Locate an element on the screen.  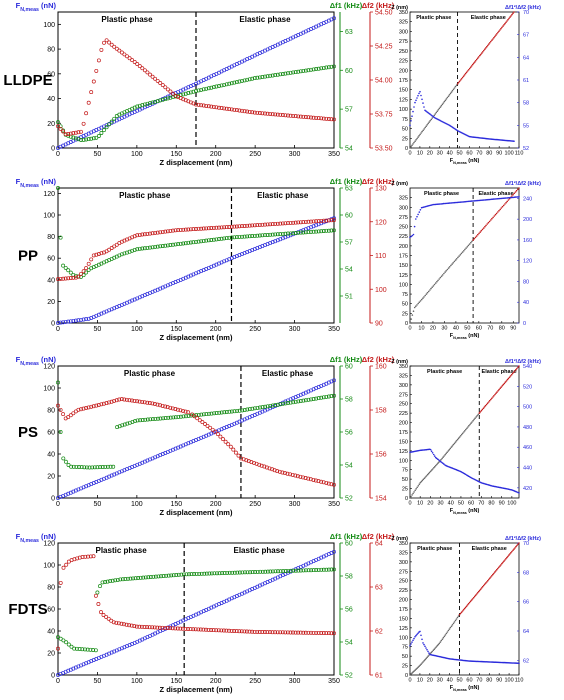
plastic-phase-label: Plastic phase is located at coordinates (150, 373).